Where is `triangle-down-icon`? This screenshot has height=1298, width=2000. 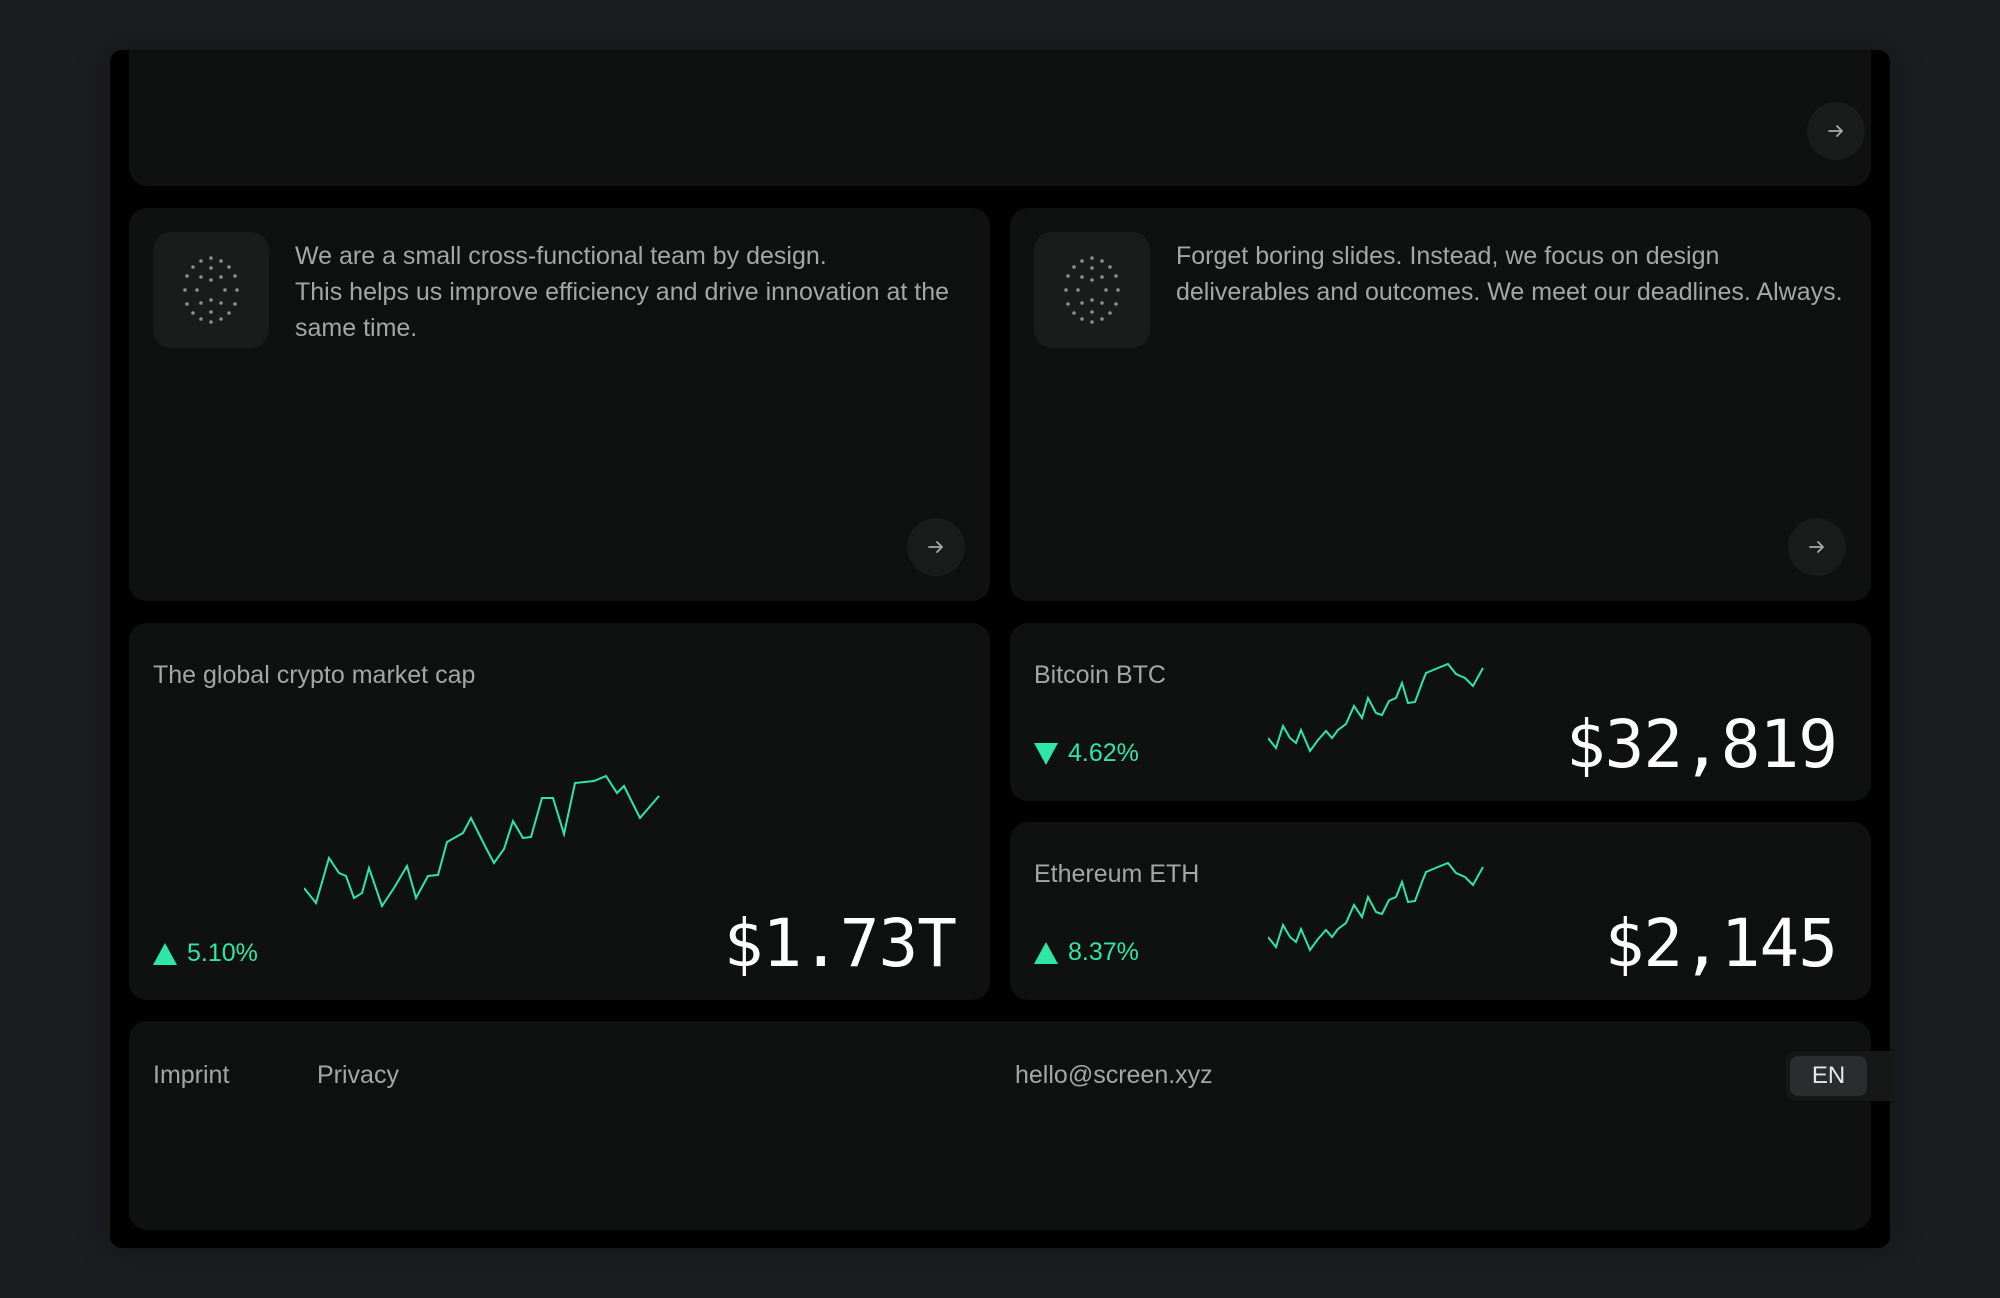 triangle-down-icon is located at coordinates (1046, 753).